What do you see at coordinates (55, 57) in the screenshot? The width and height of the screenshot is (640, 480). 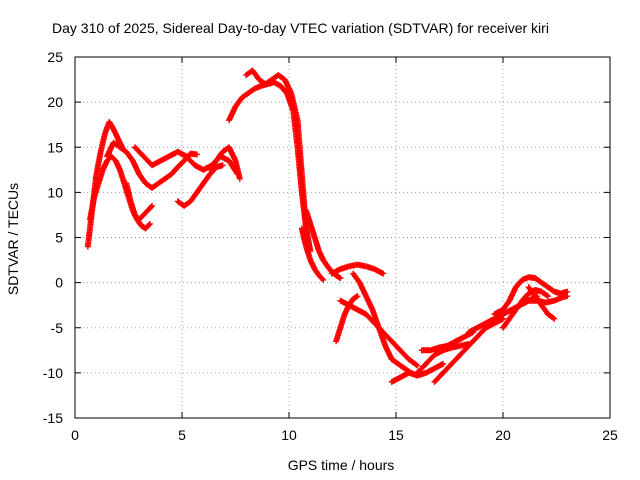 I see `y-tick-label: 25` at bounding box center [55, 57].